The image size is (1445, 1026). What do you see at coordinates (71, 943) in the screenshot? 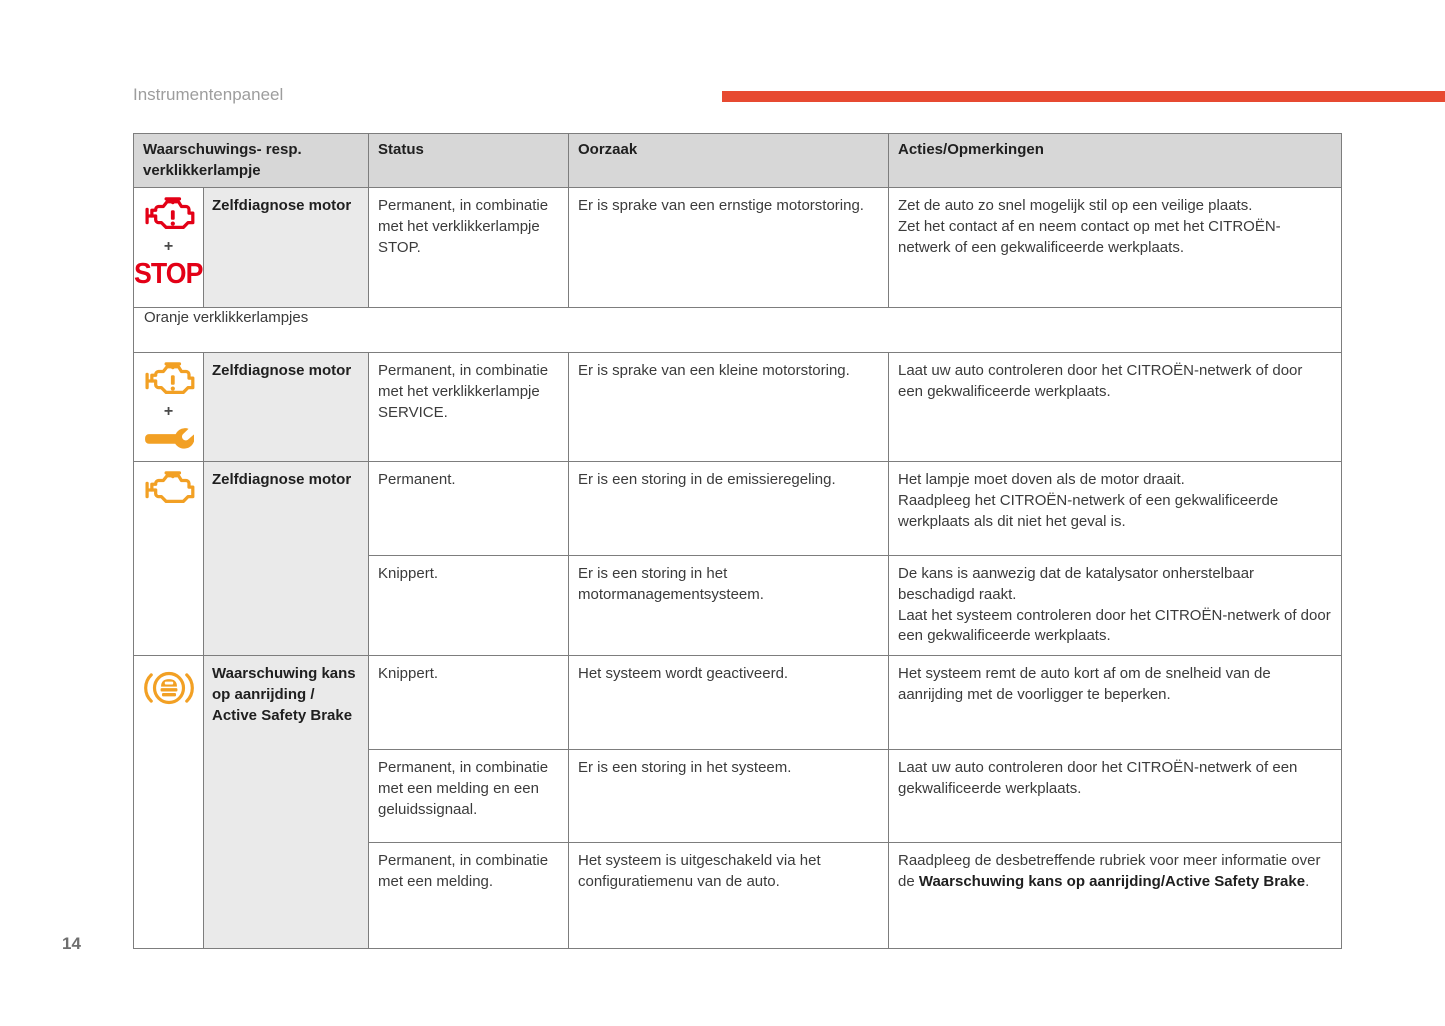
I see `page-number: 14` at bounding box center [71, 943].